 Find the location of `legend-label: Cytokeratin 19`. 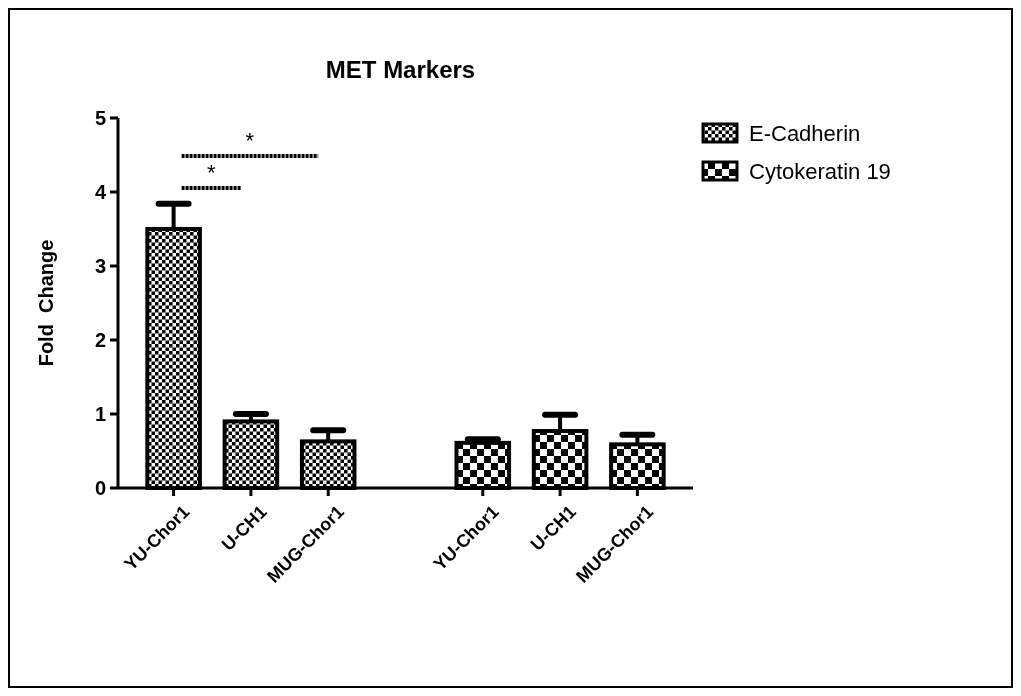

legend-label: Cytokeratin 19 is located at coordinates (820, 171).